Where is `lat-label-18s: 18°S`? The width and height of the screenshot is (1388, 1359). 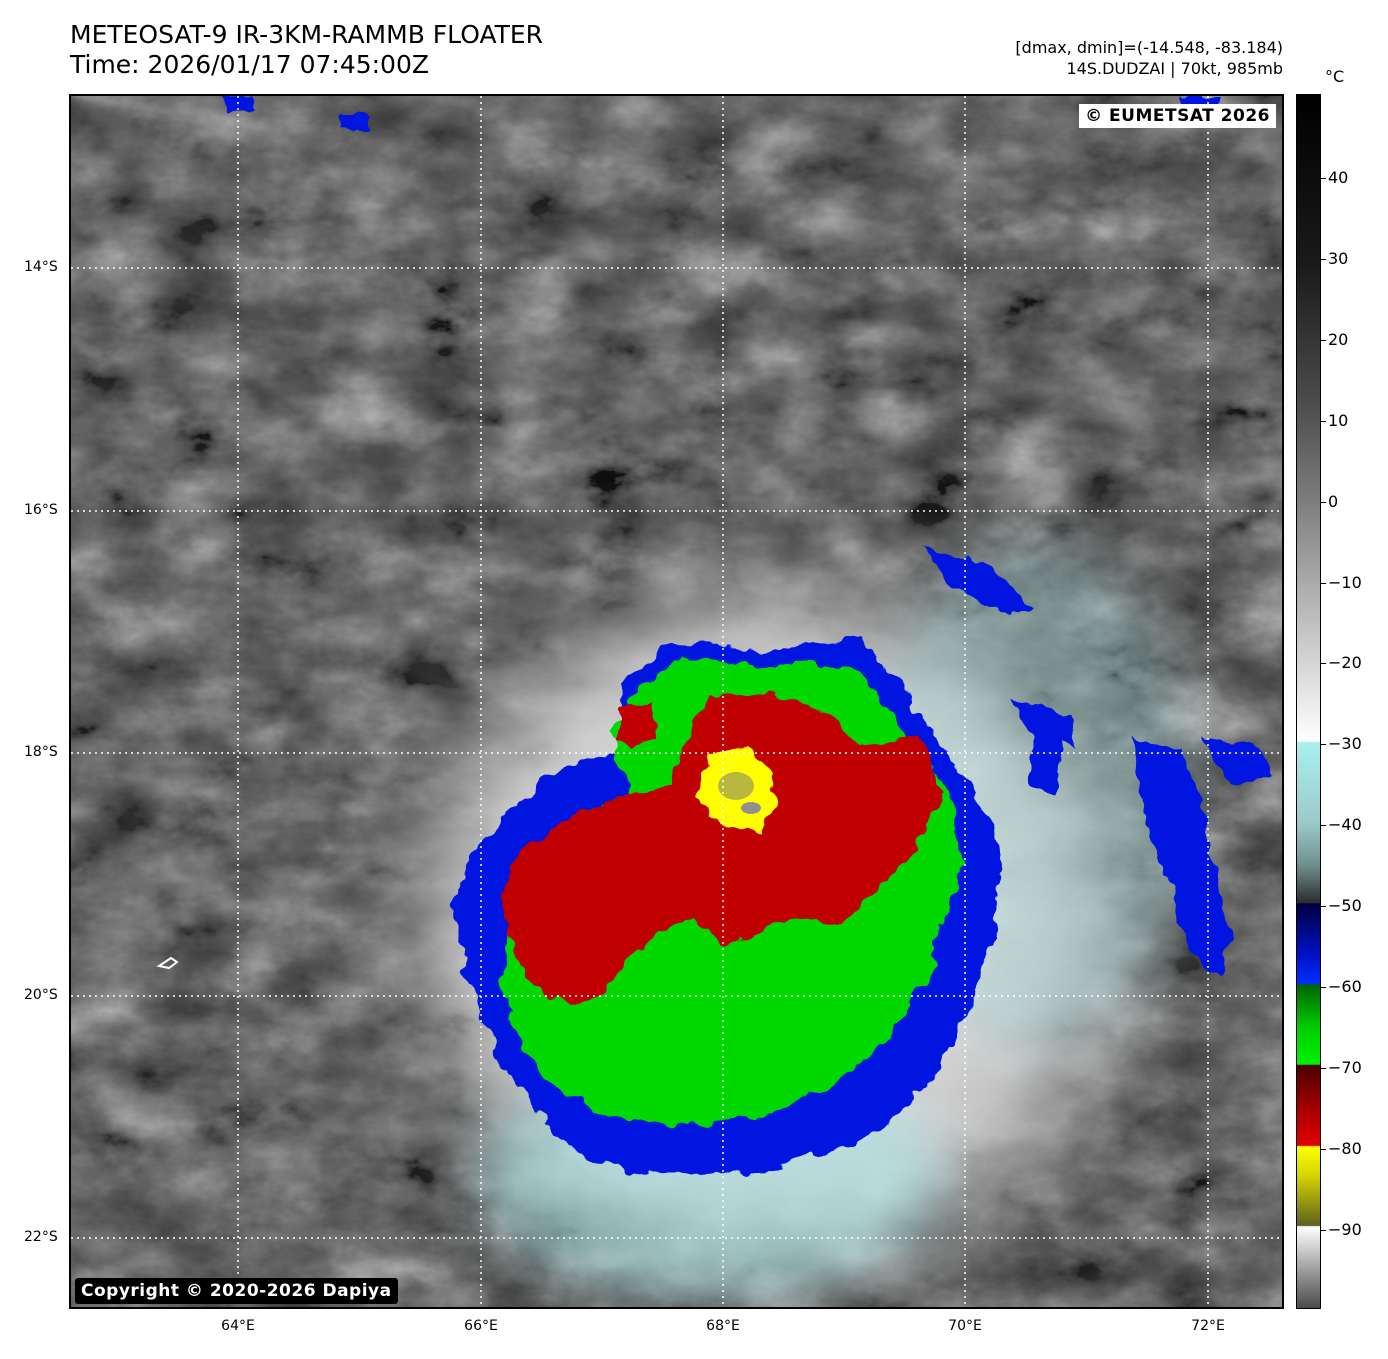
lat-label-18s: 18°S is located at coordinates (41, 752).